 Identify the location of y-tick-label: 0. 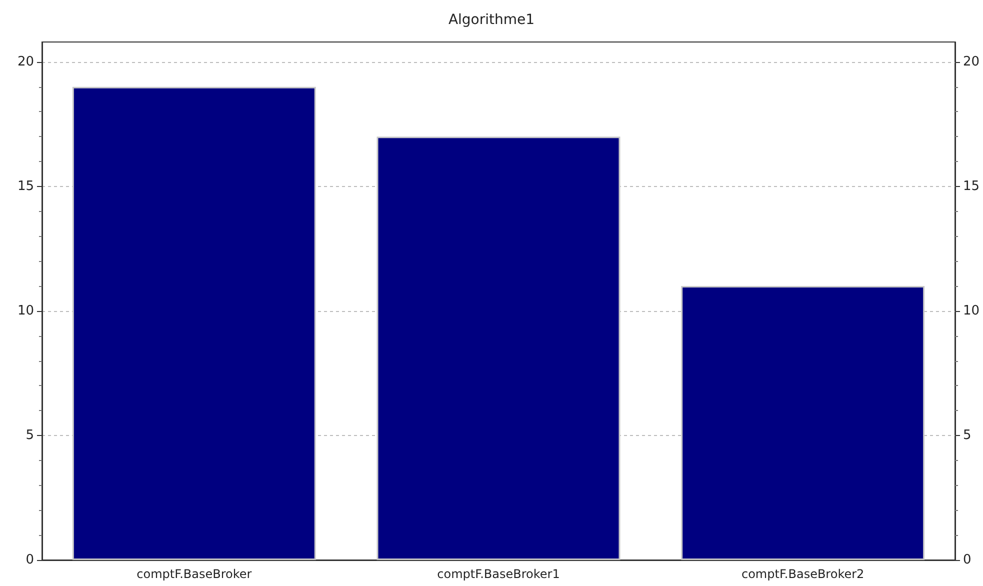
(30, 560).